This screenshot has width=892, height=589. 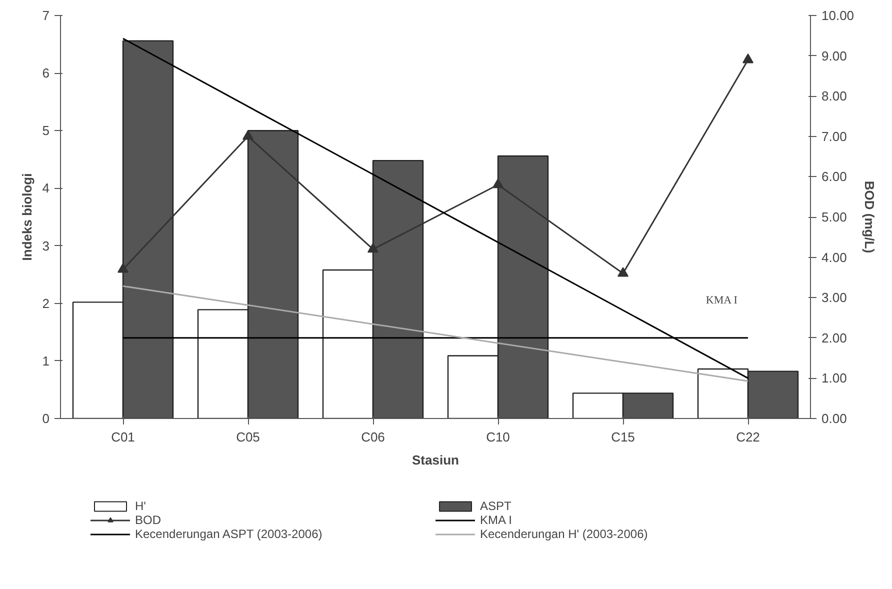 I want to click on y2-tick-label: 9.00, so click(x=834, y=56).